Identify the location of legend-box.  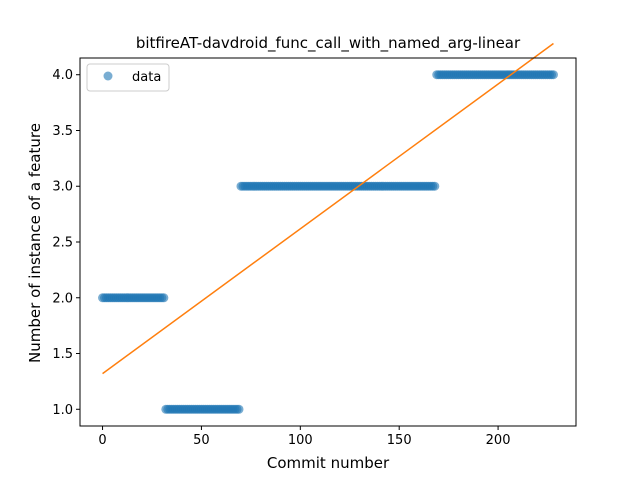
(128, 77).